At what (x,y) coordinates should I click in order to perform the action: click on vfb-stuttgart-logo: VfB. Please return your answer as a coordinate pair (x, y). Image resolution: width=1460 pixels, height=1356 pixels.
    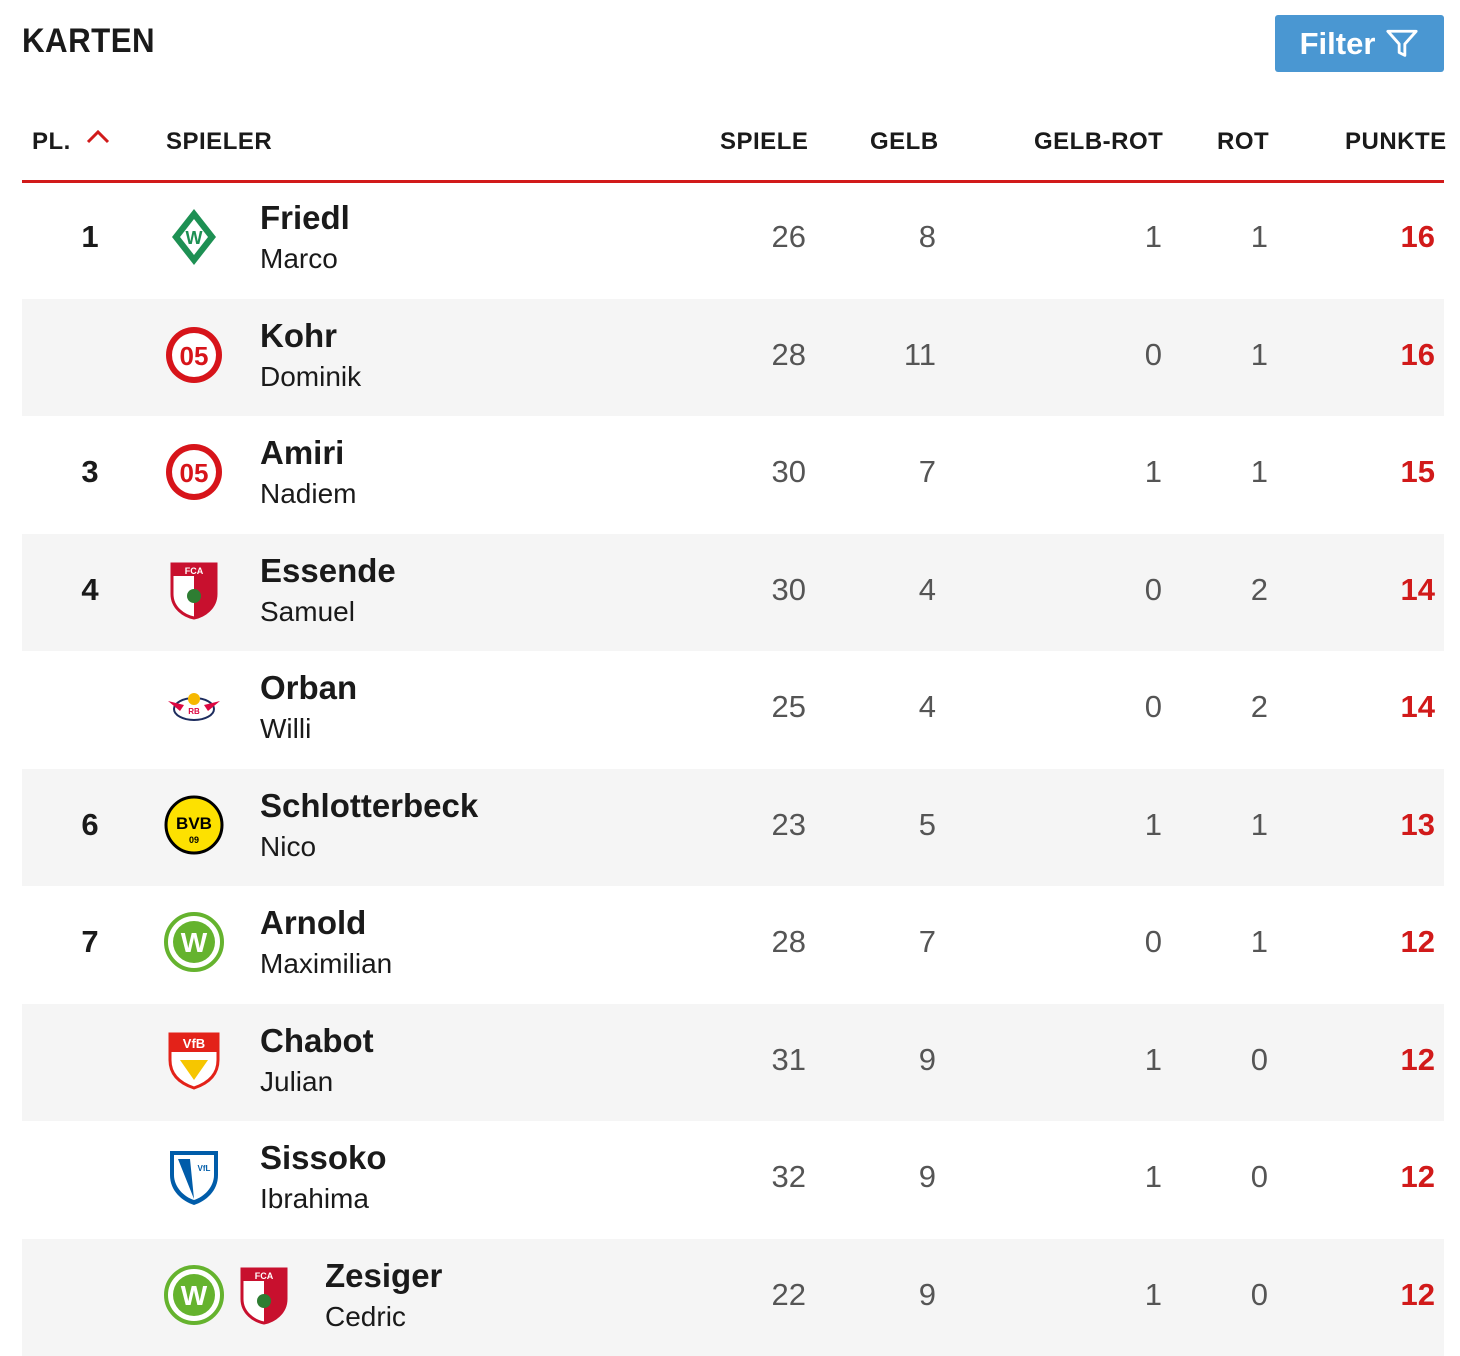
    Looking at the image, I should click on (194, 1060).